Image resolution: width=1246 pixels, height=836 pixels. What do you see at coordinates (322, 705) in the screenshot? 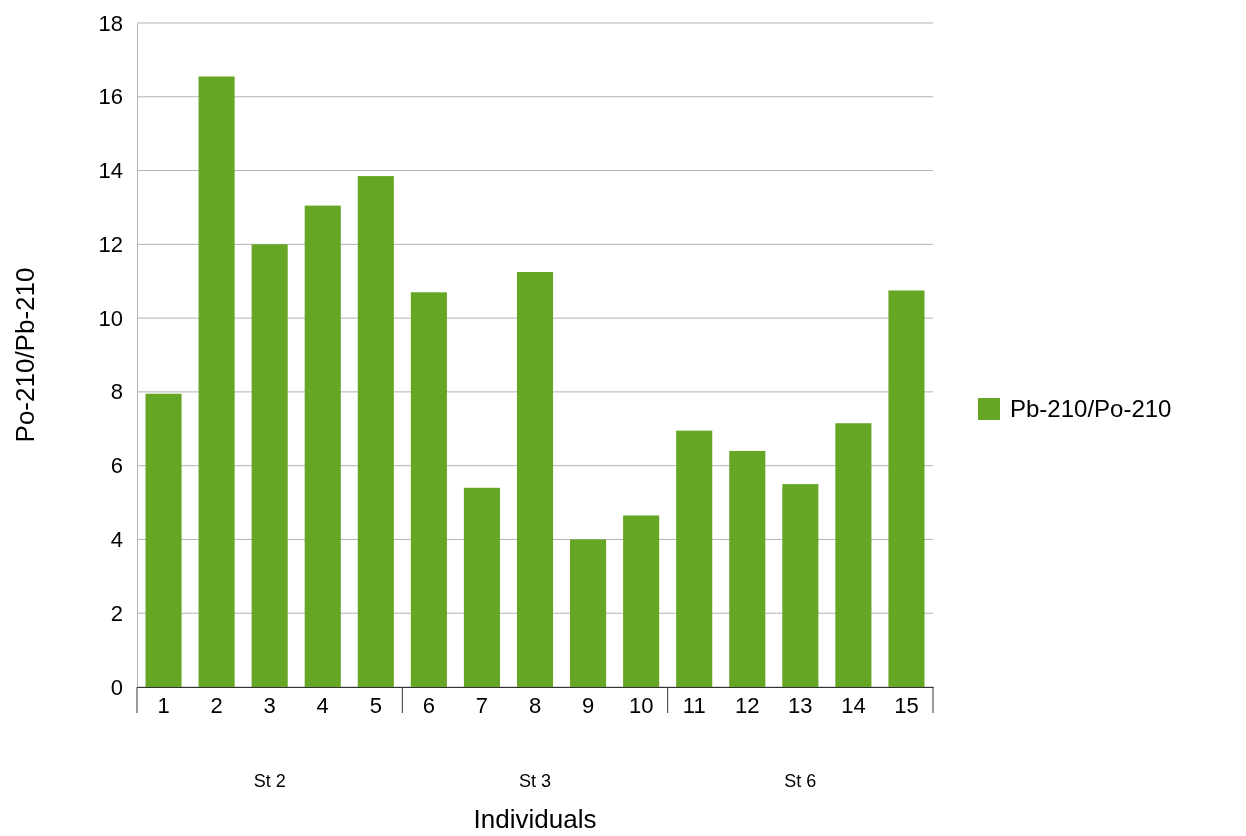
I see `x-tick-label: 4` at bounding box center [322, 705].